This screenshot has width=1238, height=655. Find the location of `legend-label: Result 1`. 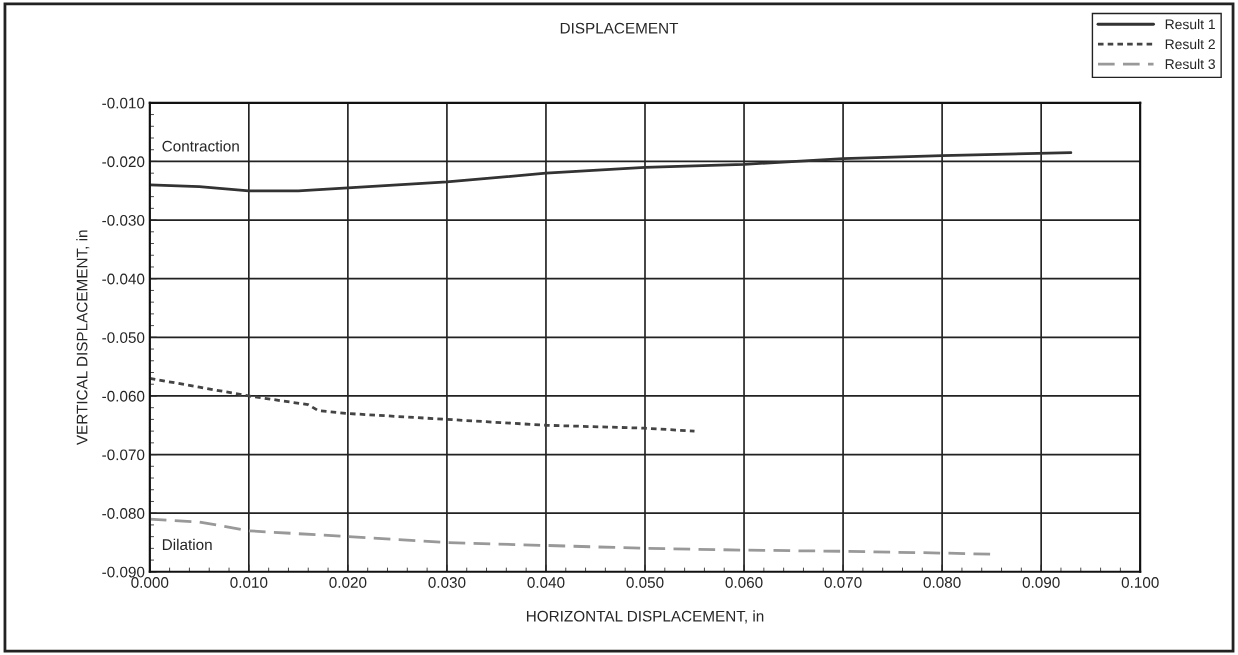

legend-label: Result 1 is located at coordinates (1190, 24).